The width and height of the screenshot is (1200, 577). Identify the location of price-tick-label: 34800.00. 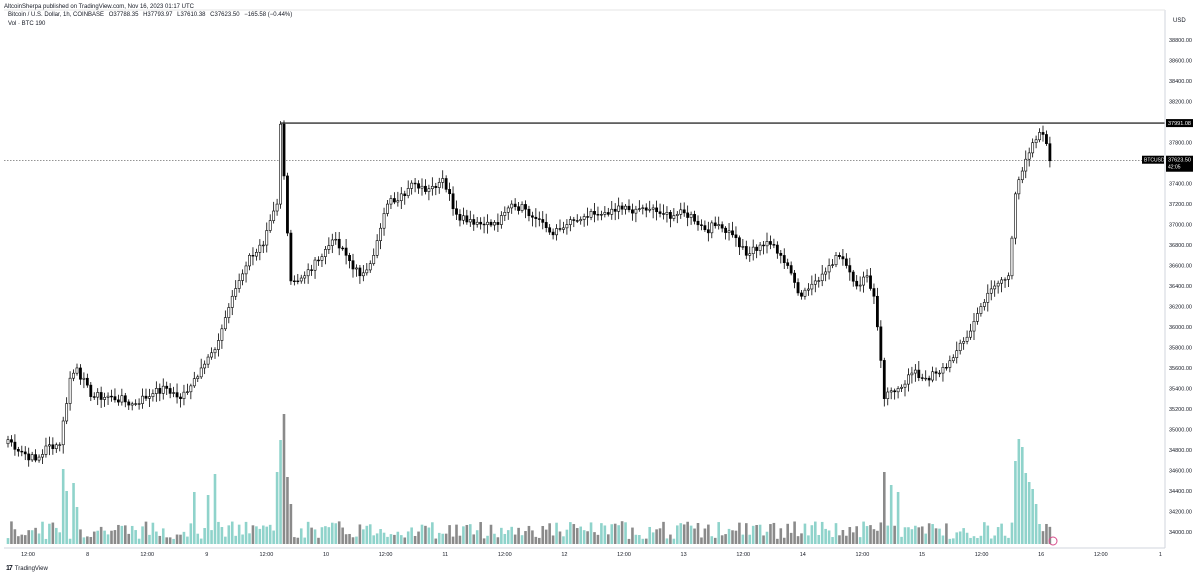
(1180, 451).